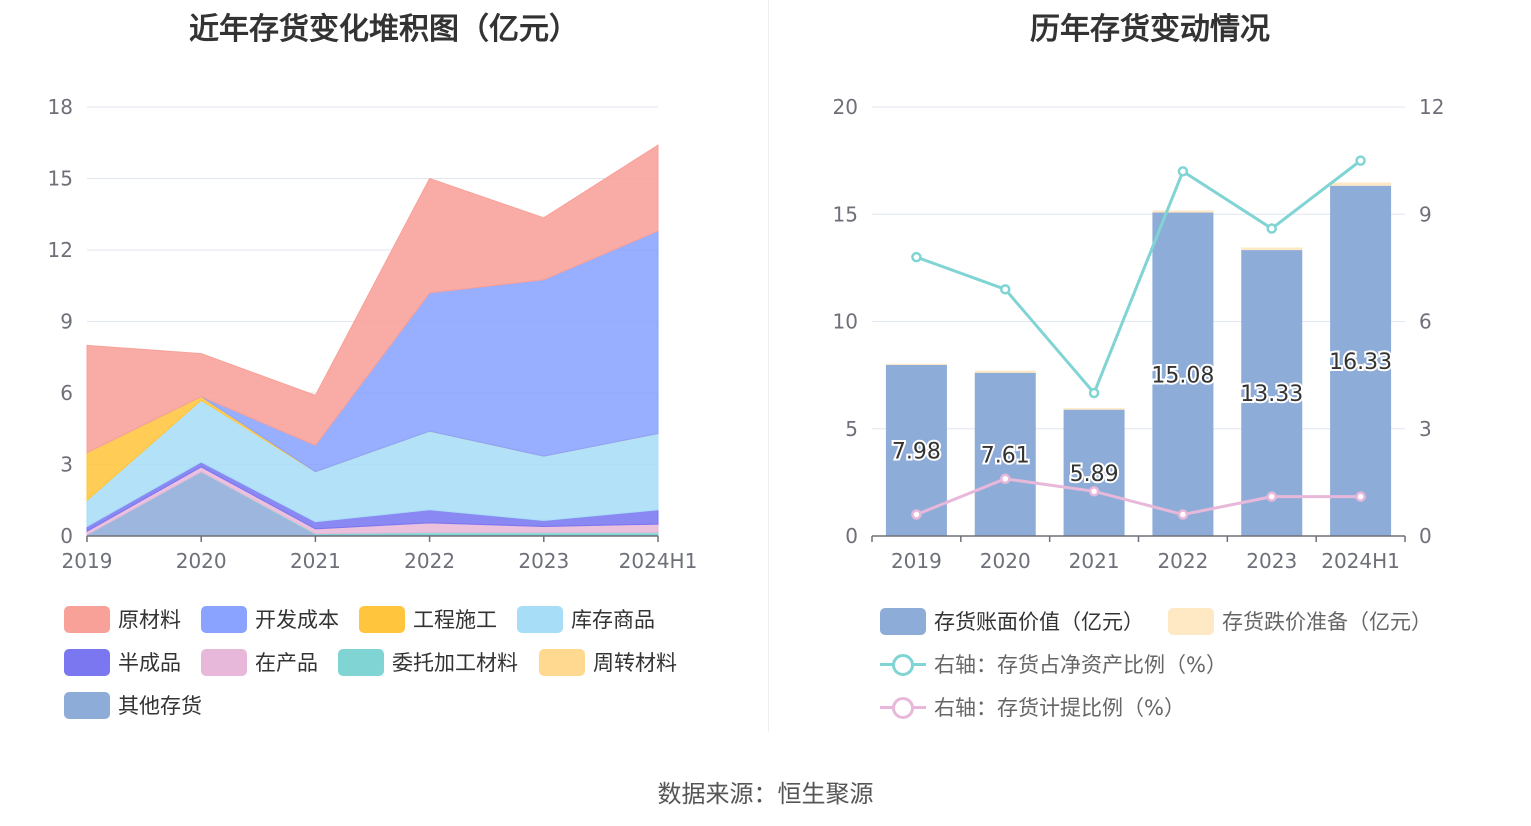 The image size is (1531, 826). Describe the element at coordinates (635, 663) in the screenshot. I see `legend-label: 周转材料` at that location.